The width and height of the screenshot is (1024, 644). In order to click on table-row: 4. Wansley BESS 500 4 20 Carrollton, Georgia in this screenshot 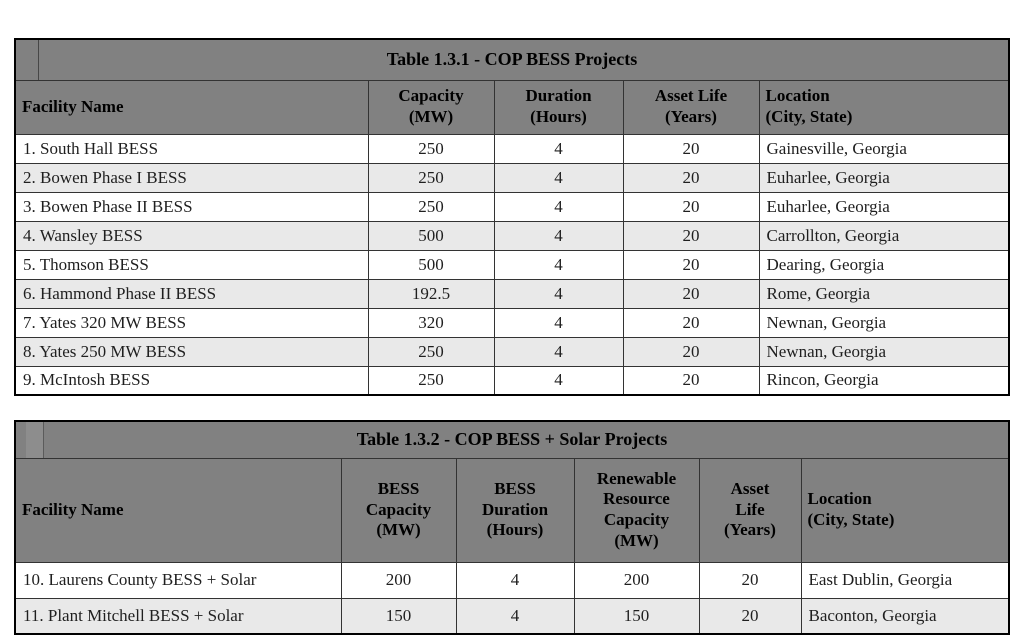, I will do `click(512, 235)`.